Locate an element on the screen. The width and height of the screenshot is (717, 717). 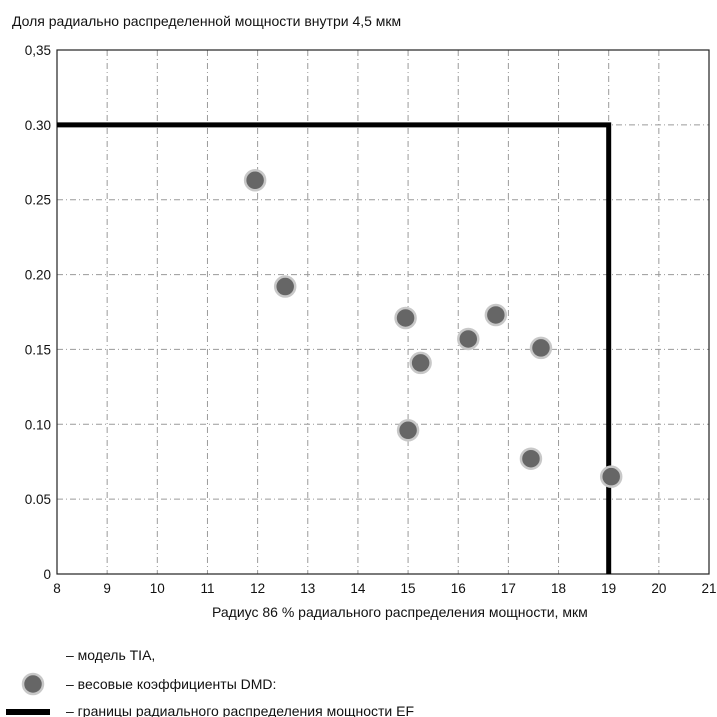
legend-marker-dmd is located at coordinates (33, 684).